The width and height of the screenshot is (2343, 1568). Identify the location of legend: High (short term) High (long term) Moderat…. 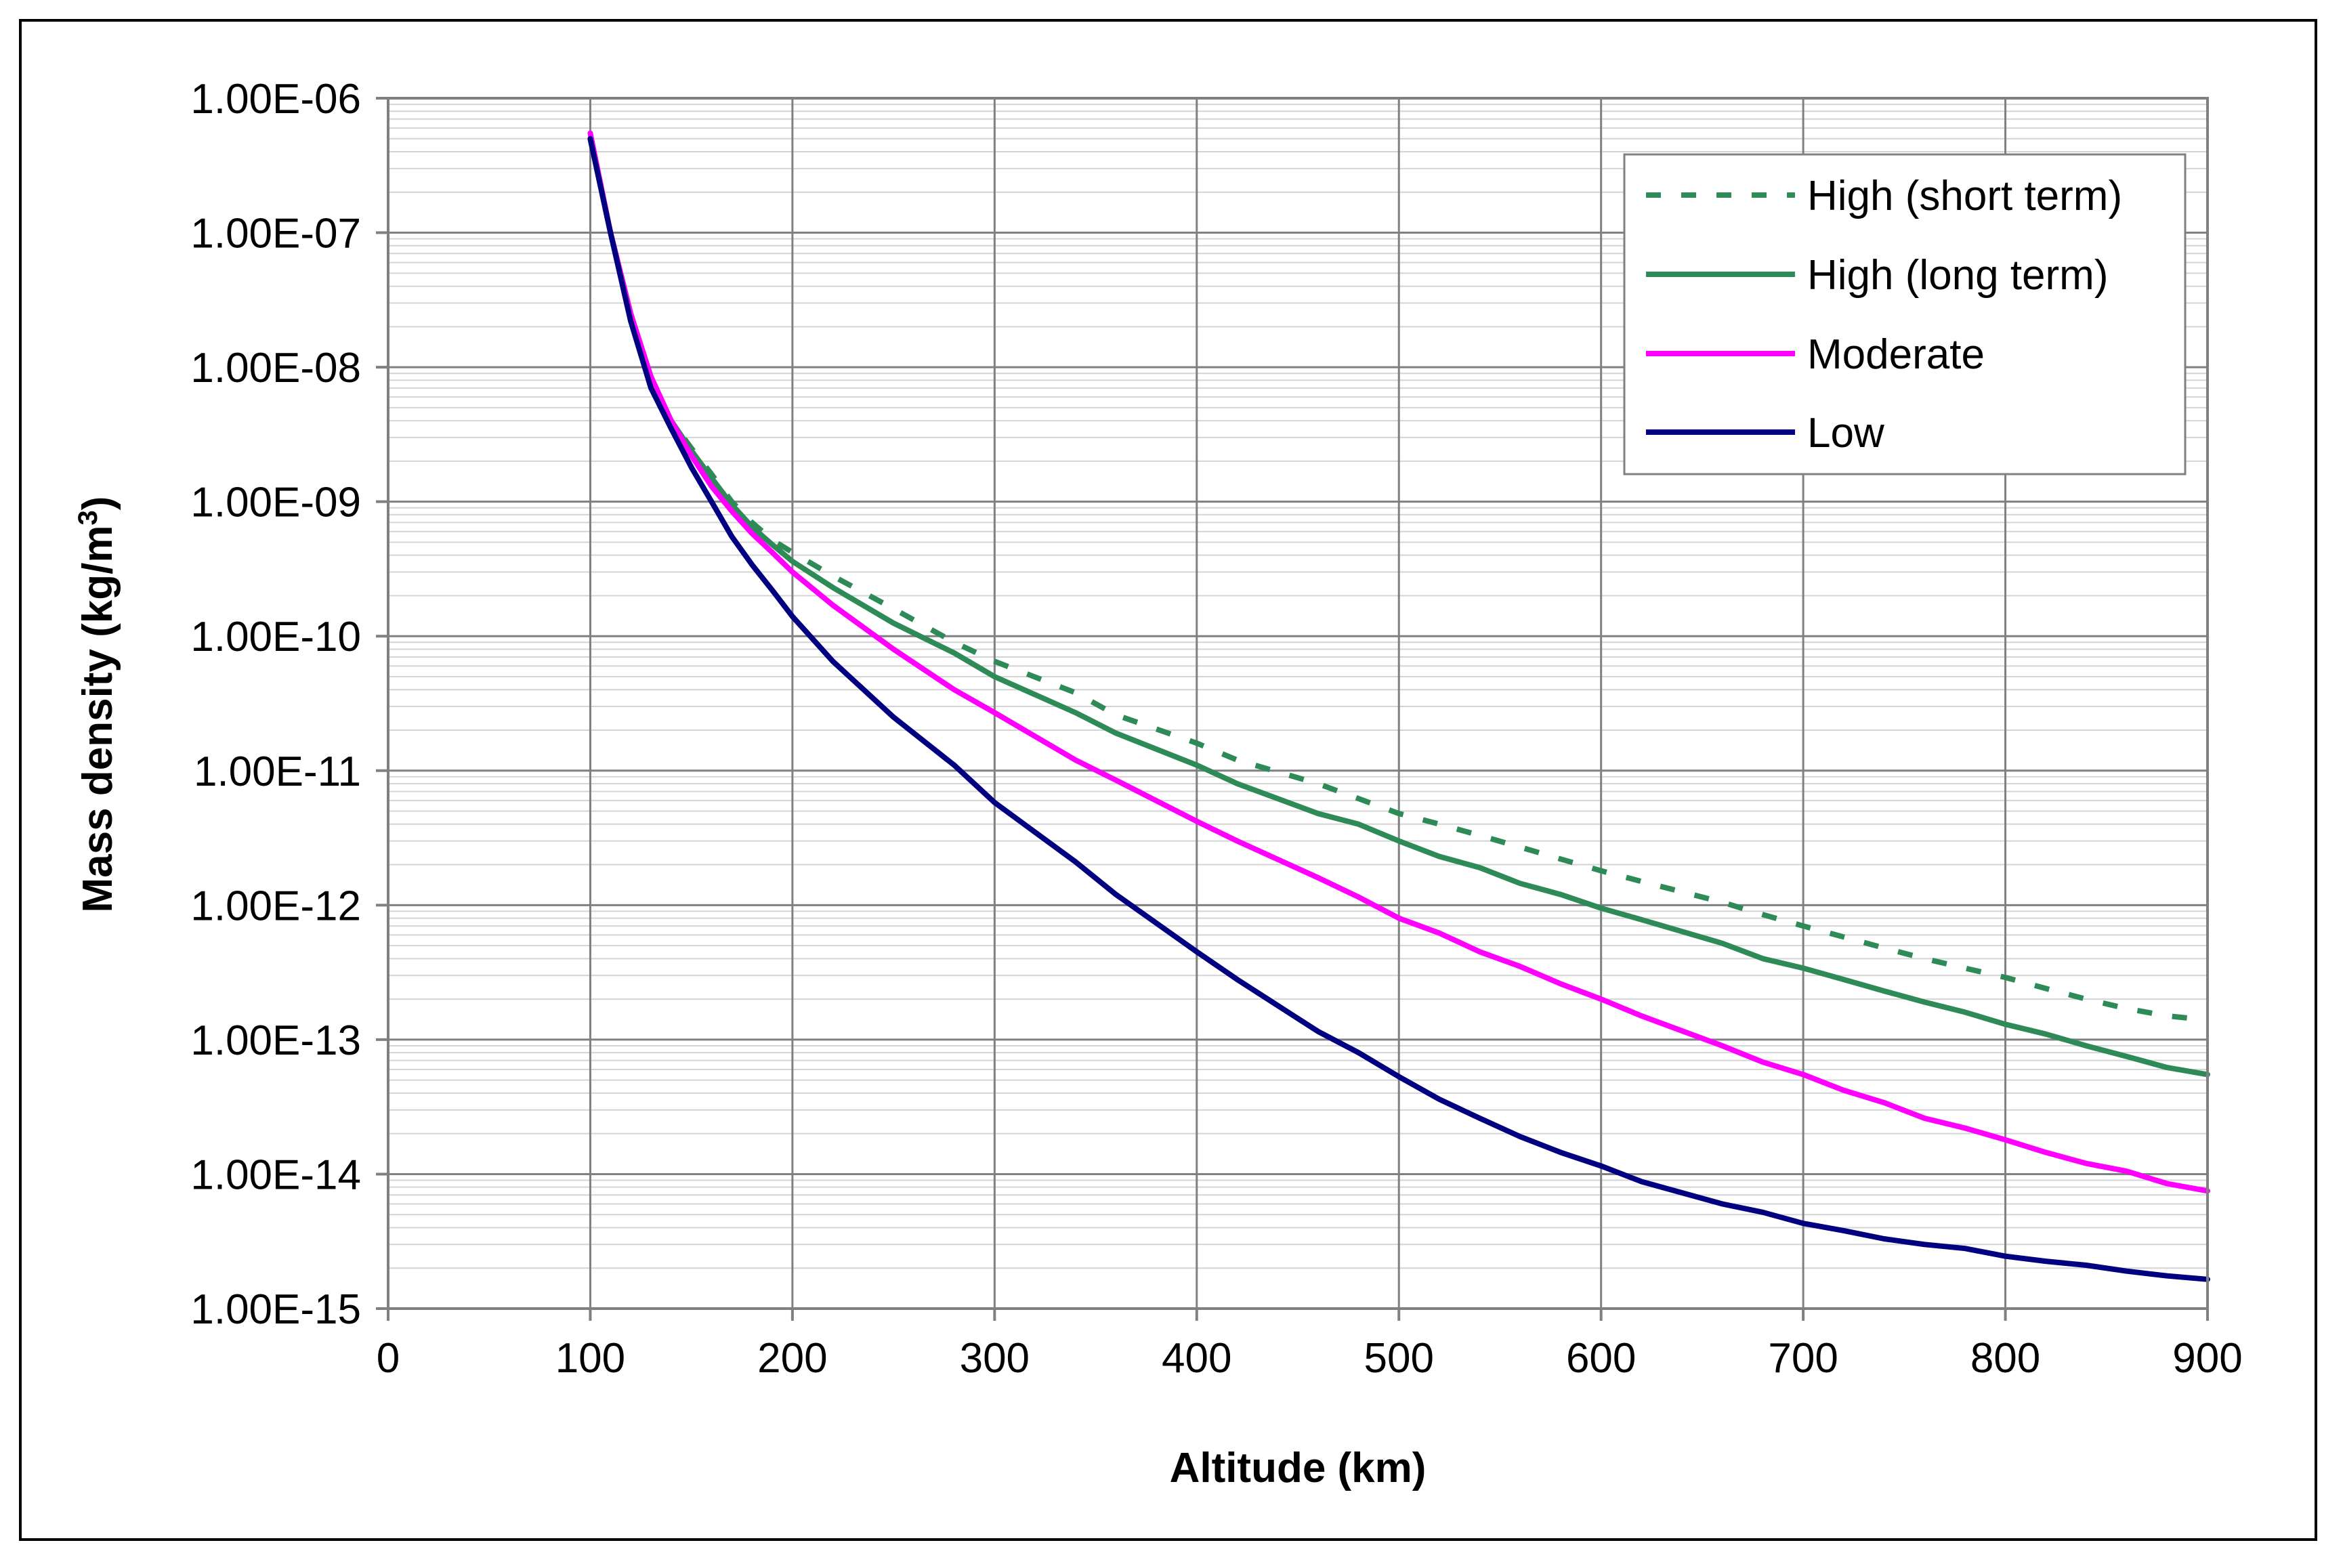
(1905, 314).